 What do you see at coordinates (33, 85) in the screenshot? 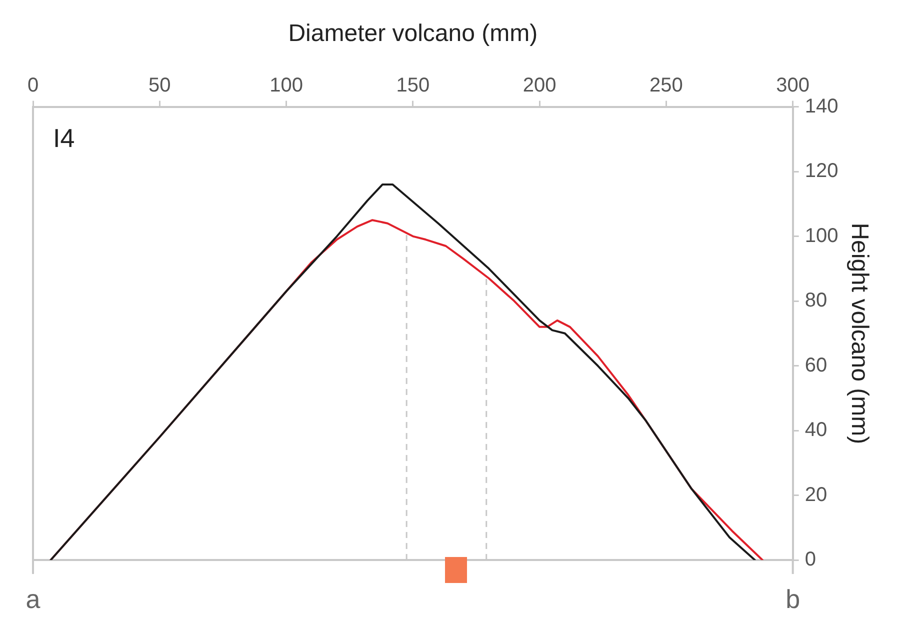
I see `x-tick-label: 0` at bounding box center [33, 85].